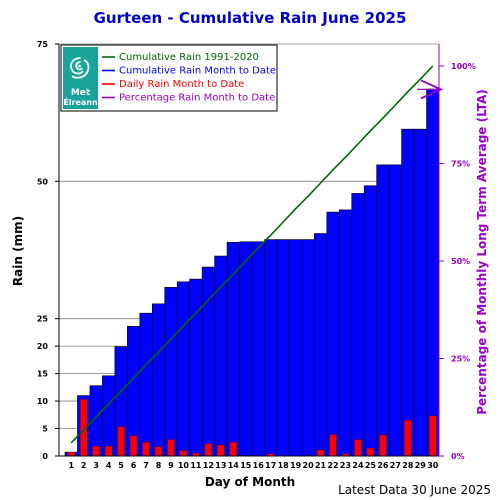 The image size is (500, 500). What do you see at coordinates (45, 429) in the screenshot?
I see `y-tick-label: 5` at bounding box center [45, 429].